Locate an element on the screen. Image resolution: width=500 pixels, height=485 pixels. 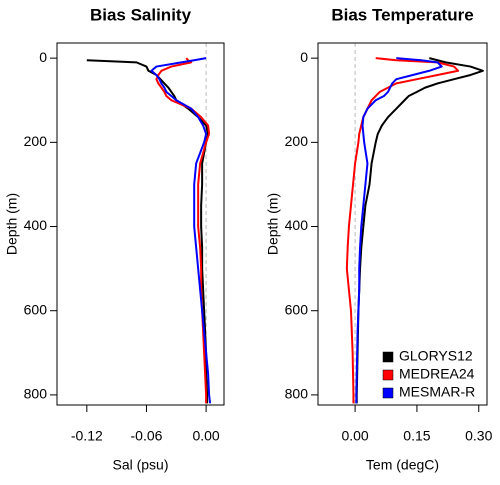
x-axis-label: Tem (degC) is located at coordinates (402, 465).